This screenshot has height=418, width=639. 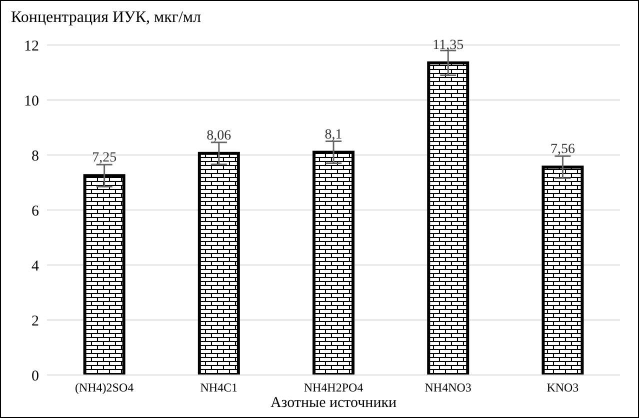 What do you see at coordinates (36, 266) in the screenshot?
I see `y-tick-label: 4` at bounding box center [36, 266].